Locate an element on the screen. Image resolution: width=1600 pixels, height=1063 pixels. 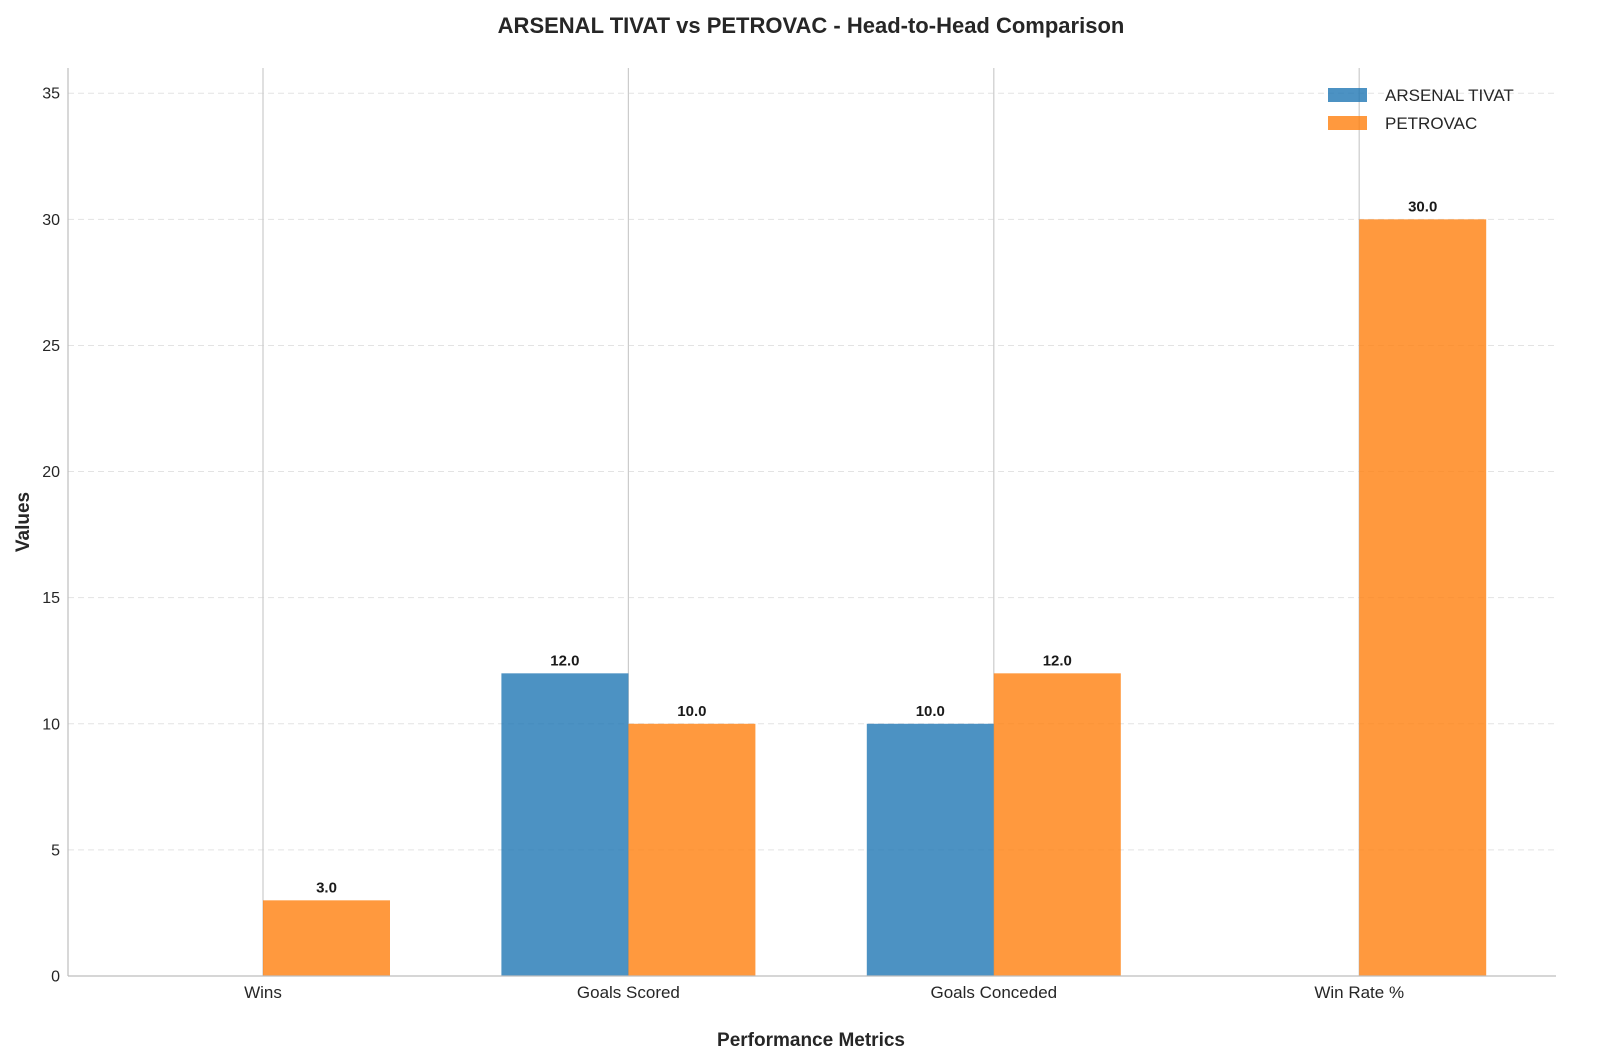
y-tick-label: 25 is located at coordinates (51, 346).